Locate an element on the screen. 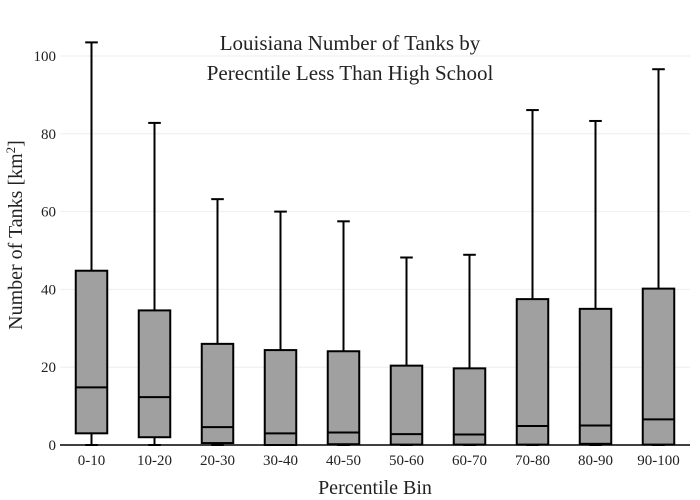 The height and width of the screenshot is (500, 700). y-tick-label-100: 100 is located at coordinates (45, 57).